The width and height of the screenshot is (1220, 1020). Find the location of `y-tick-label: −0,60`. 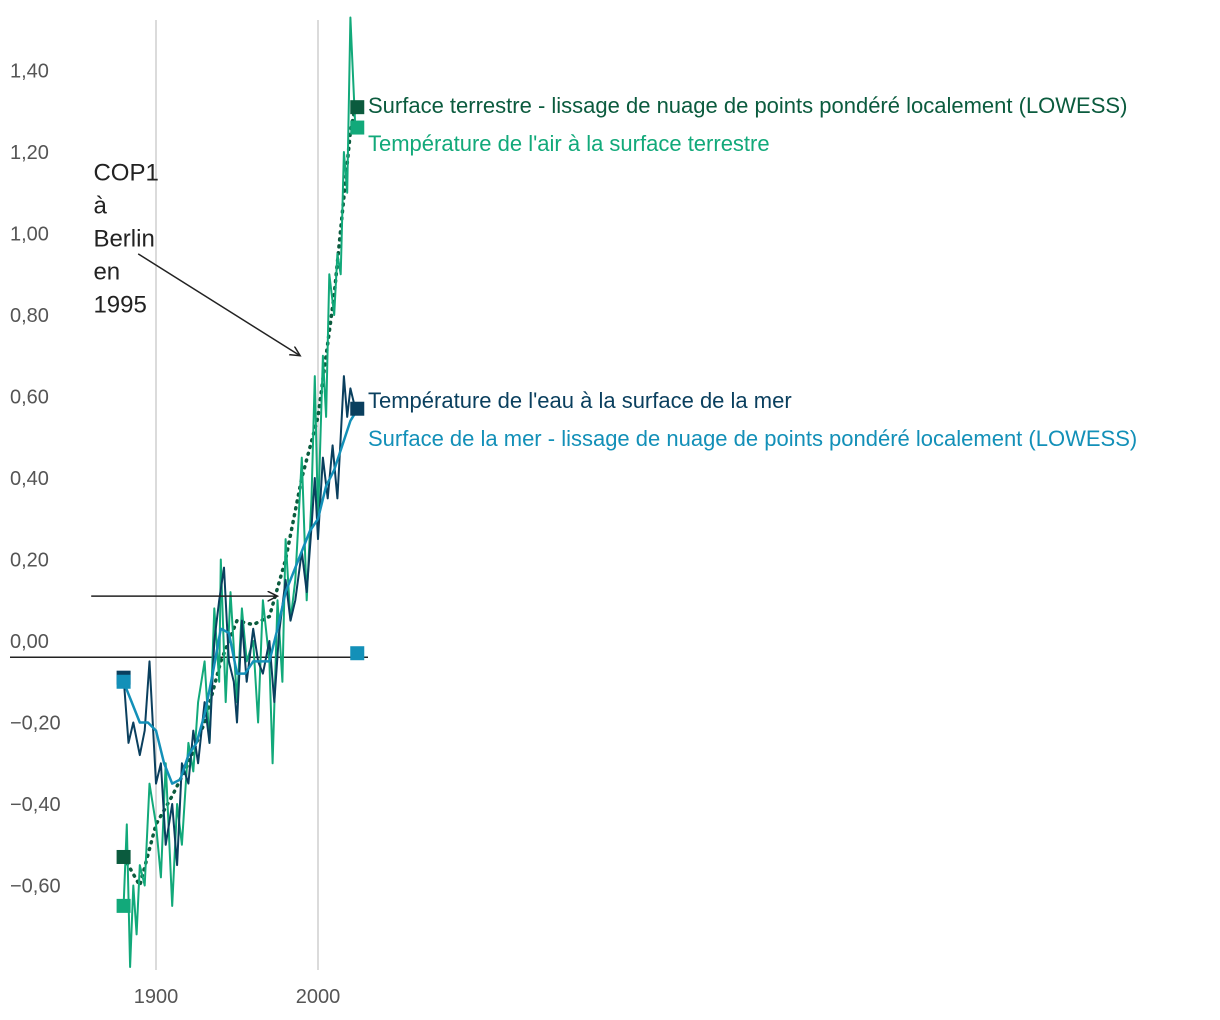

y-tick-label: −0,60 is located at coordinates (35, 887).